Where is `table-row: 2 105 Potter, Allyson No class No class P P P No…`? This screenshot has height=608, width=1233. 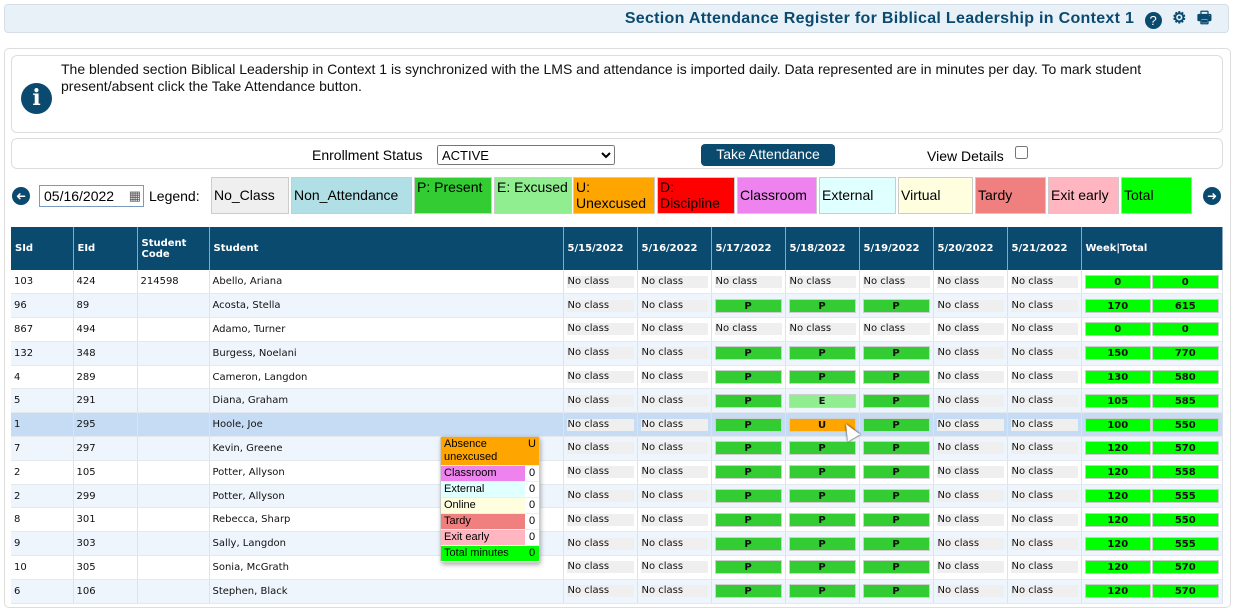 table-row: 2 105 Potter, Allyson No class No class P P P No… is located at coordinates (617, 472).